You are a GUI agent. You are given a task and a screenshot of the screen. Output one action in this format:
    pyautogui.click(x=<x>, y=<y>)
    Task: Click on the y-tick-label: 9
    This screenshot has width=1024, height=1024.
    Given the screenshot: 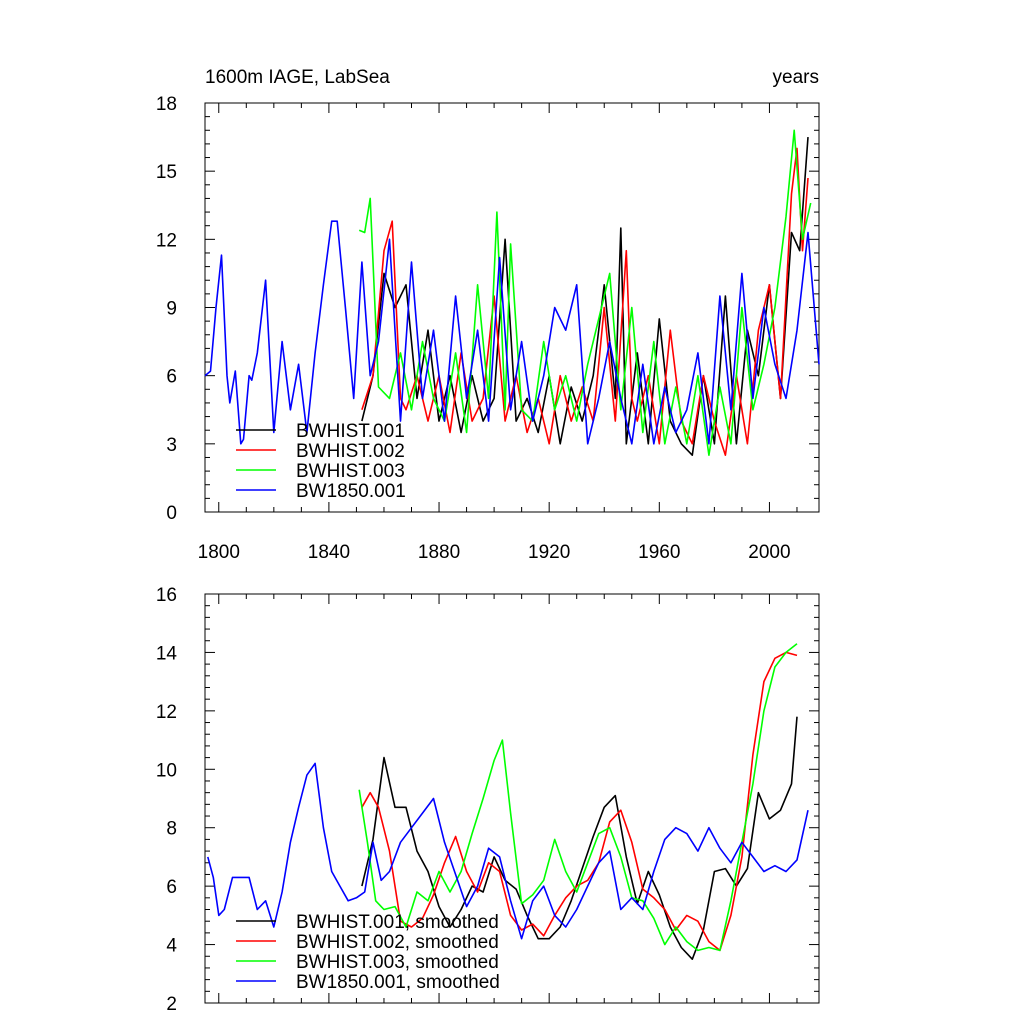 What is the action you would take?
    pyautogui.click(x=171, y=309)
    